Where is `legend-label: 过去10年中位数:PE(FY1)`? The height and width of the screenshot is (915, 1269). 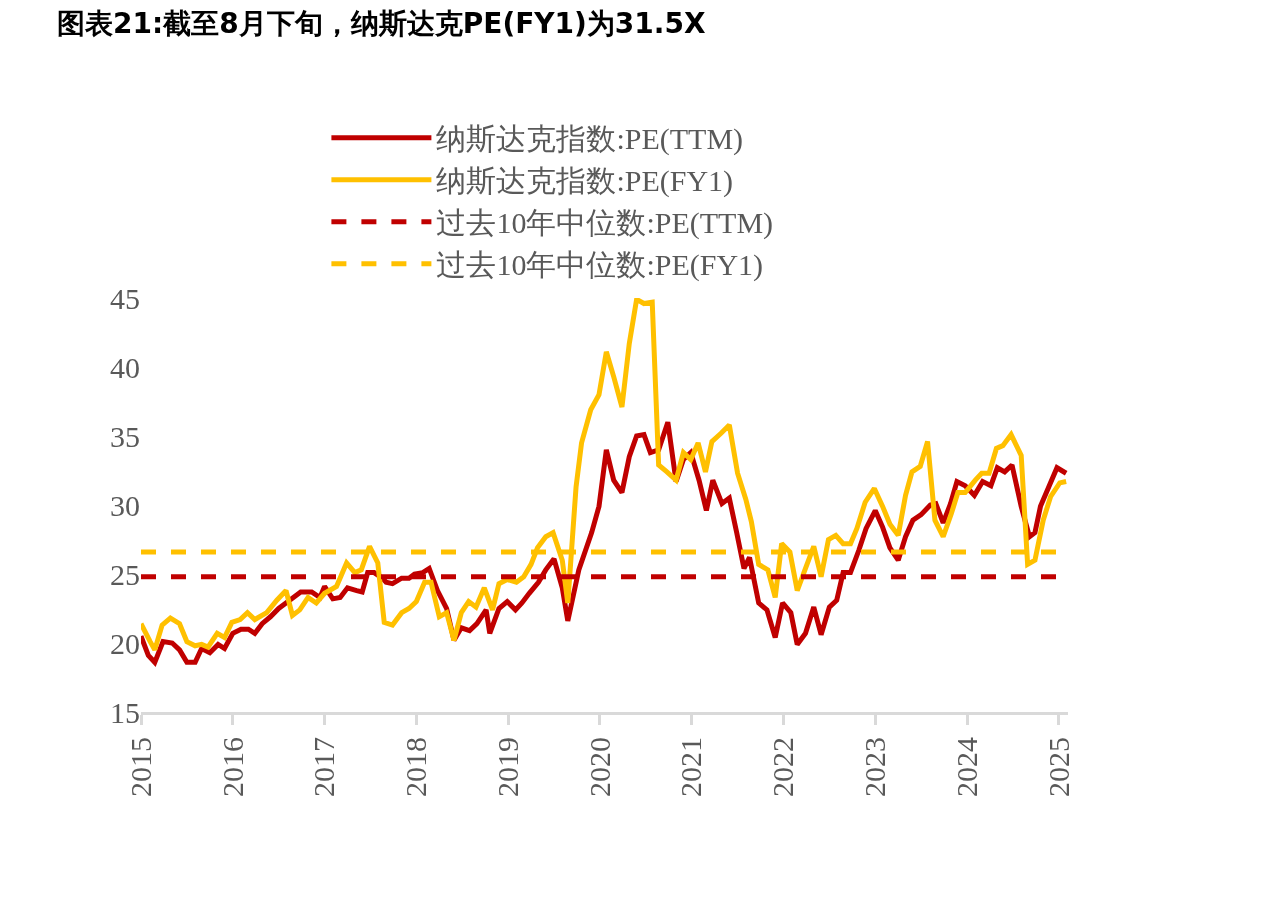
legend-label: 过去10年中位数:PE(FY1) is located at coordinates (600, 265).